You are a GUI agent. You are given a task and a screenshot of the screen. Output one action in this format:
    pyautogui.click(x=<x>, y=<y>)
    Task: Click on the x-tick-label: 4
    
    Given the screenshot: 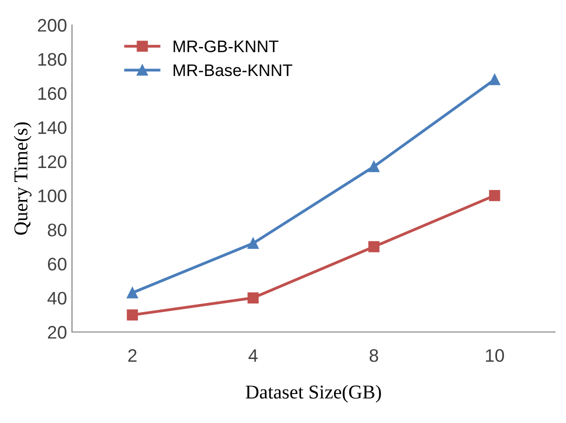 What is the action you would take?
    pyautogui.click(x=253, y=355)
    